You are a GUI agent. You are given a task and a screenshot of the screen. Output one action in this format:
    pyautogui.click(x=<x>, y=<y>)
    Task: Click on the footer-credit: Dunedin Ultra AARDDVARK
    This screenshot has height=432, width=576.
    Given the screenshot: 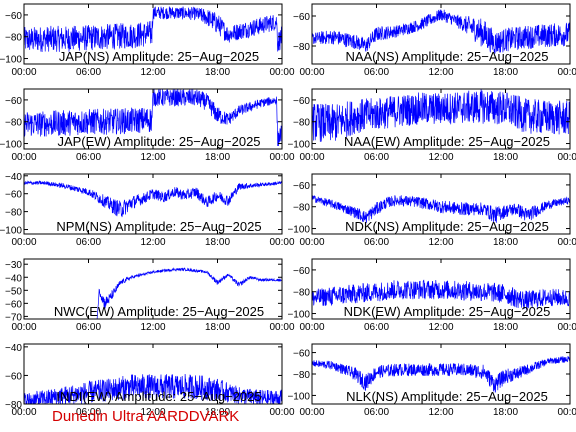 What is the action you would take?
    pyautogui.click(x=146, y=416)
    